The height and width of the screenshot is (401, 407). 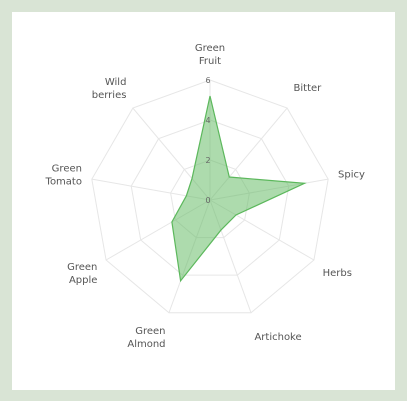 What do you see at coordinates (207, 160) in the screenshot?
I see `tick-label: 2` at bounding box center [207, 160].